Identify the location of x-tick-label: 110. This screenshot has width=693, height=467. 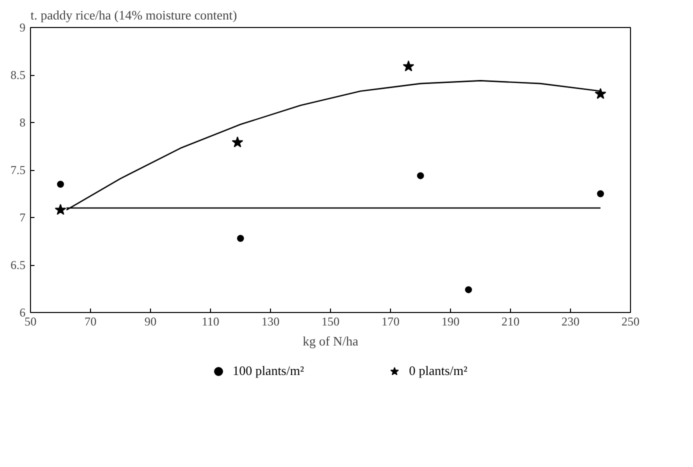
(211, 321).